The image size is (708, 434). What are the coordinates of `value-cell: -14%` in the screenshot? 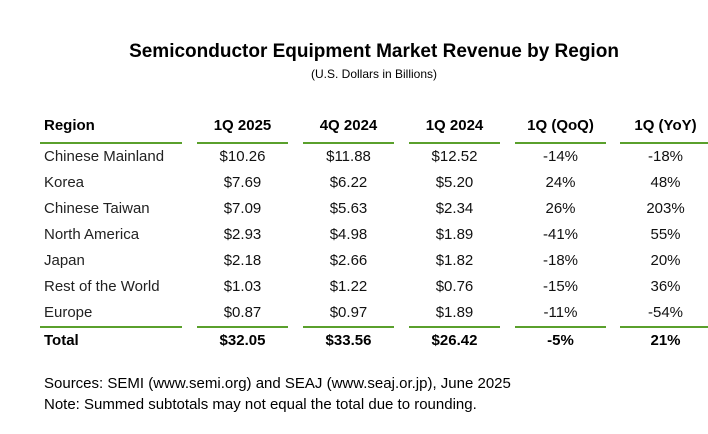 It's located at (560, 156).